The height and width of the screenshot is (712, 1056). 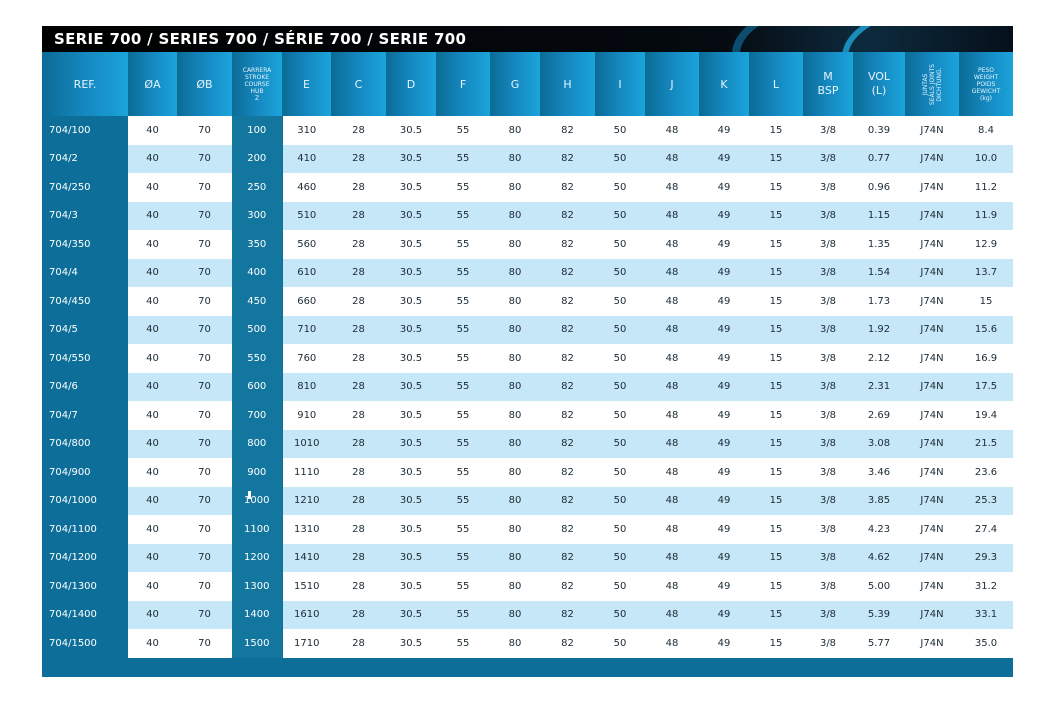 I want to click on cell-e: 1610, so click(x=306, y=614).